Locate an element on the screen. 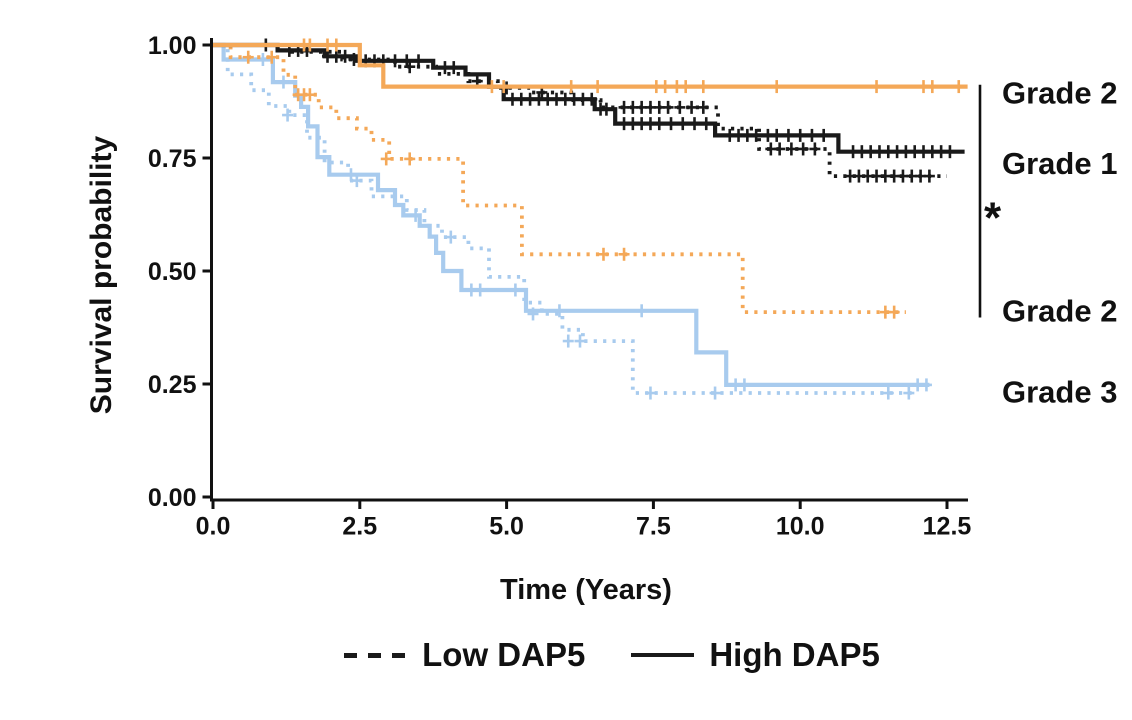 The width and height of the screenshot is (1132, 720). x-tick-label: 0.0 is located at coordinates (213, 527).